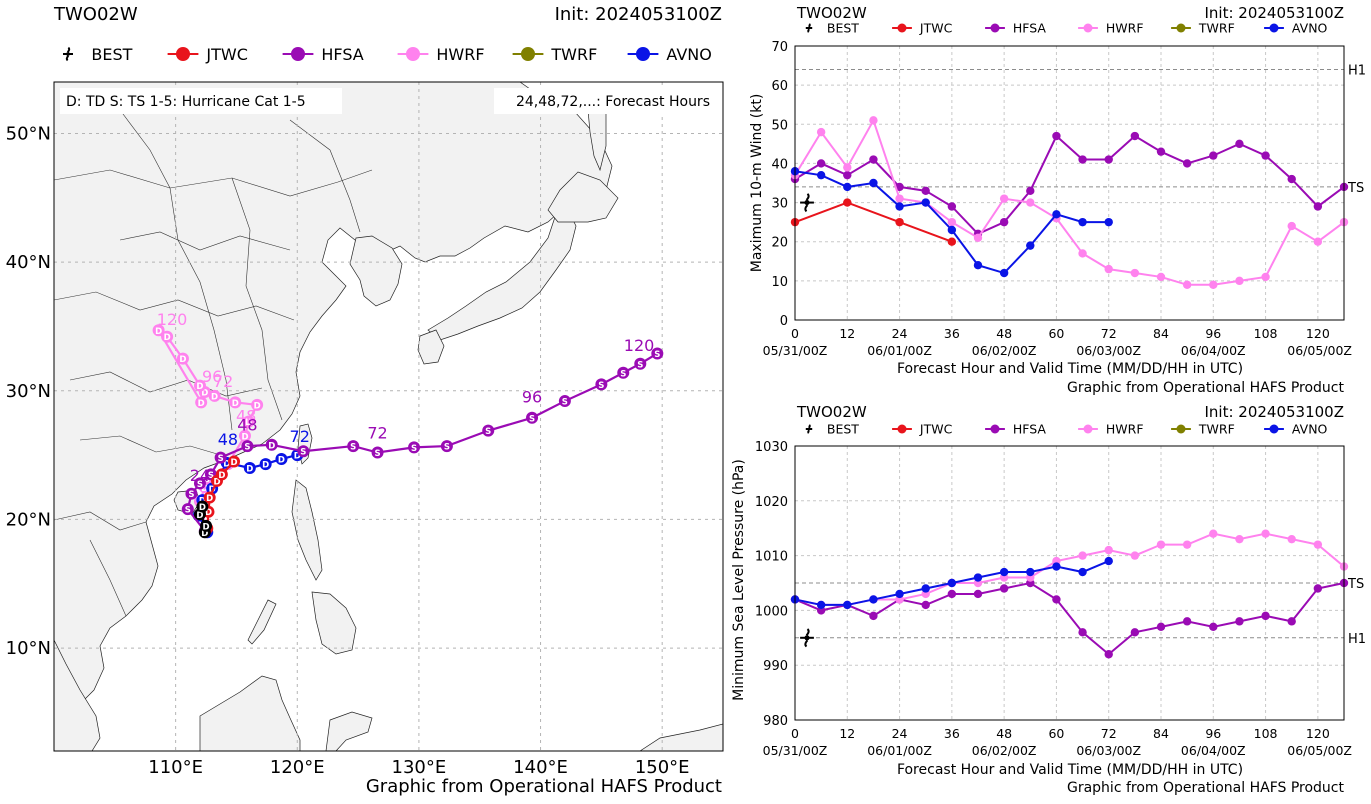  I want to click on plot-background, so click(1069, 183).